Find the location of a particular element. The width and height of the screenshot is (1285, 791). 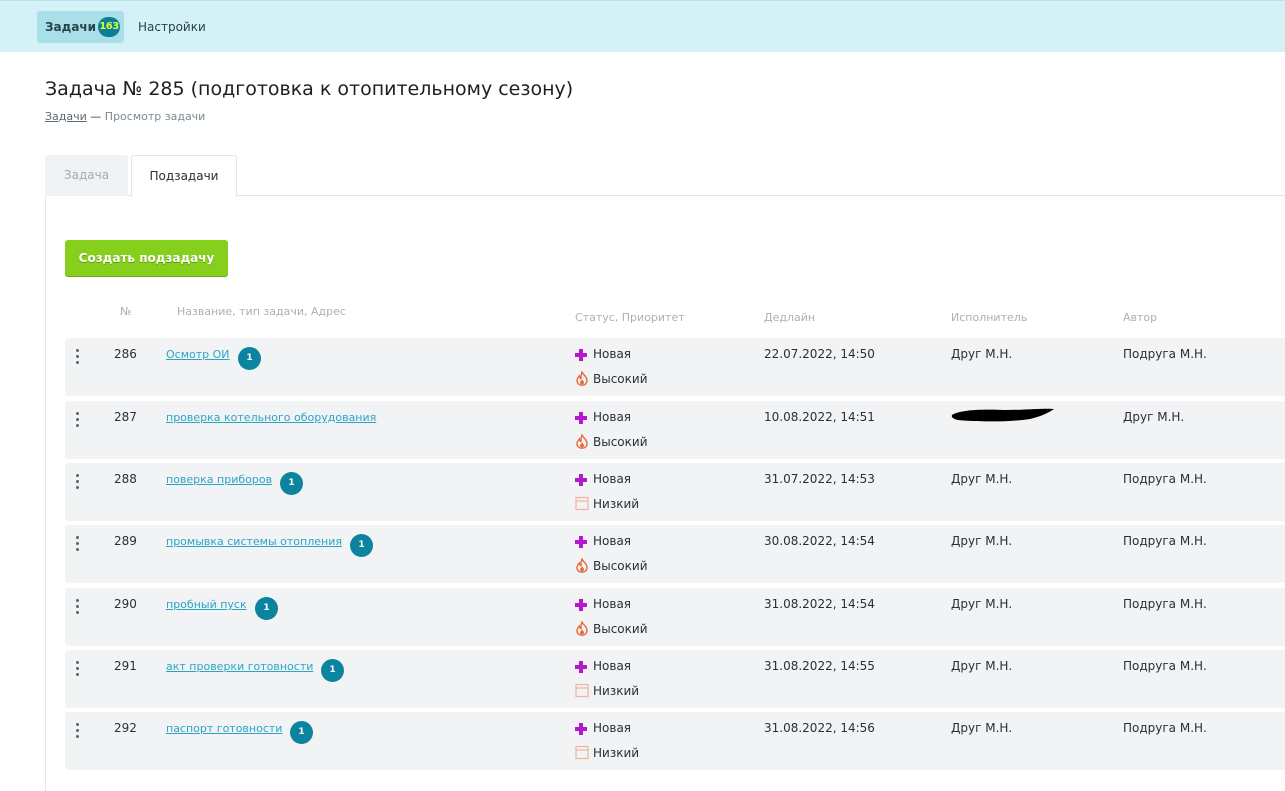

nav-tab-tasks: Задачи 163 is located at coordinates (80, 27).